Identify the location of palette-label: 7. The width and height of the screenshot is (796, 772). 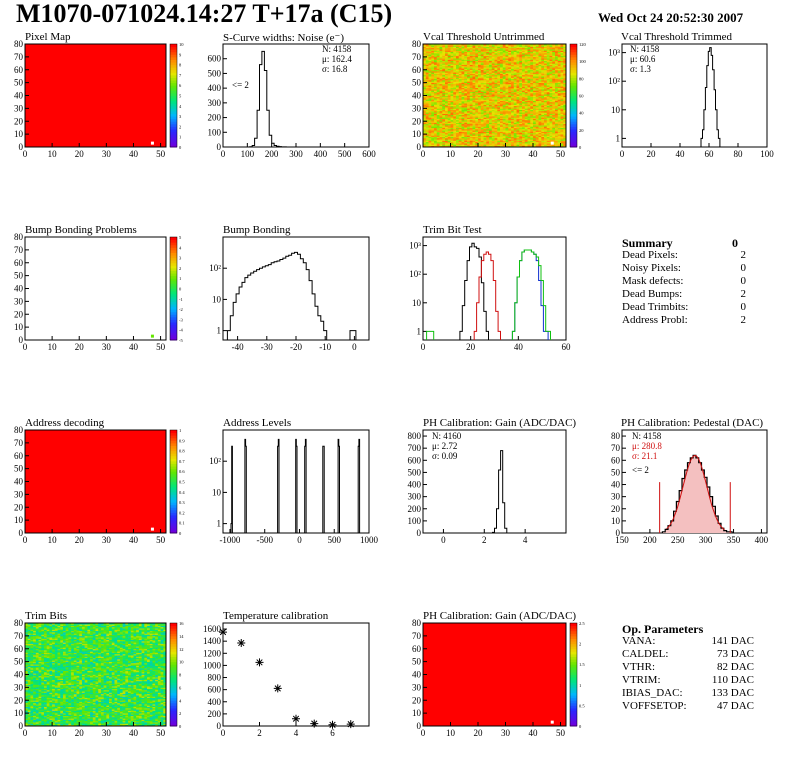
(180, 75).